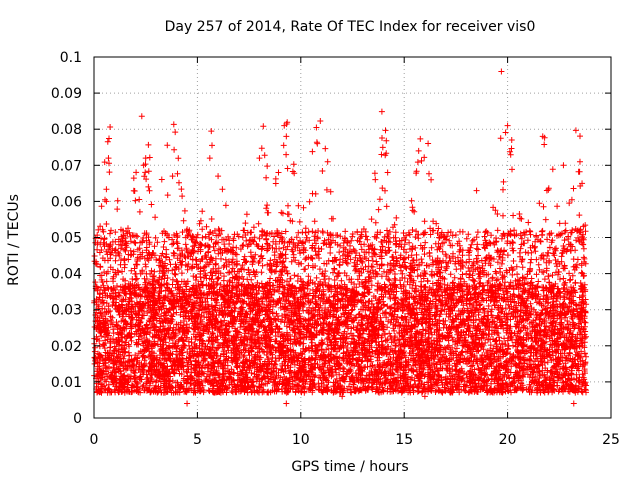  Describe the element at coordinates (508, 440) in the screenshot. I see `x-tick-label: 20` at that location.